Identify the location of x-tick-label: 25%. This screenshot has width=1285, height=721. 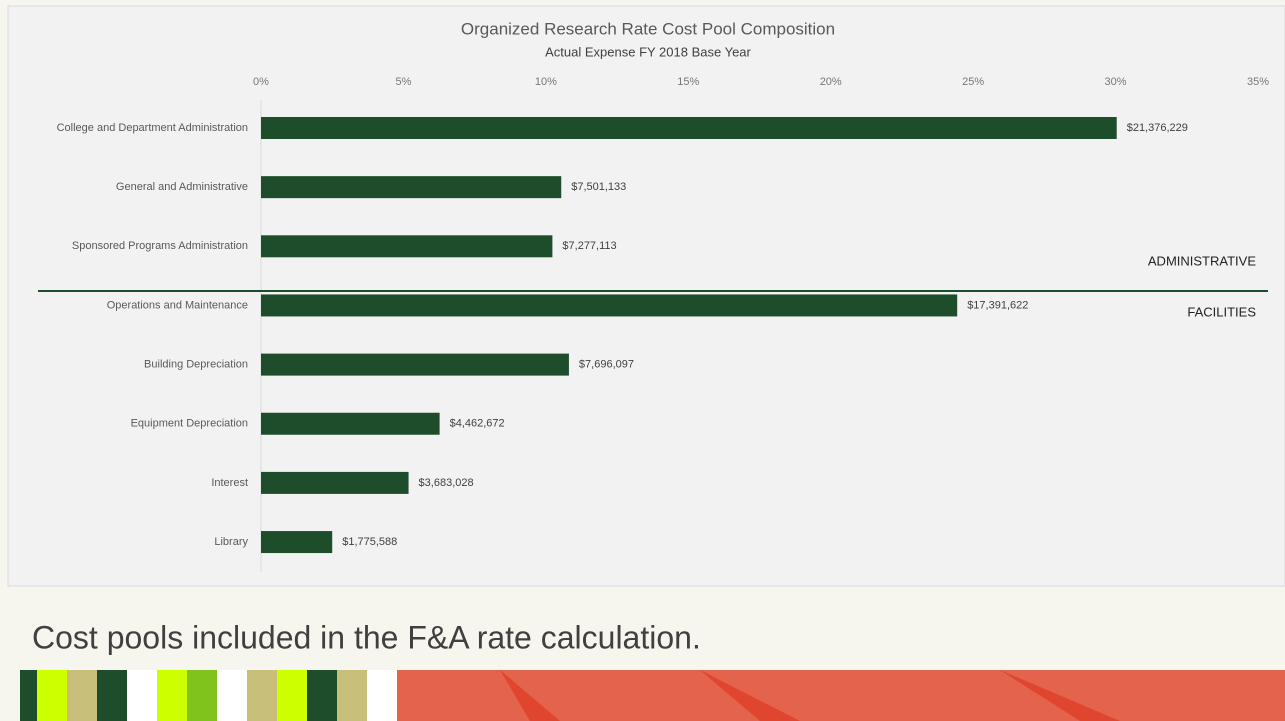
(973, 82).